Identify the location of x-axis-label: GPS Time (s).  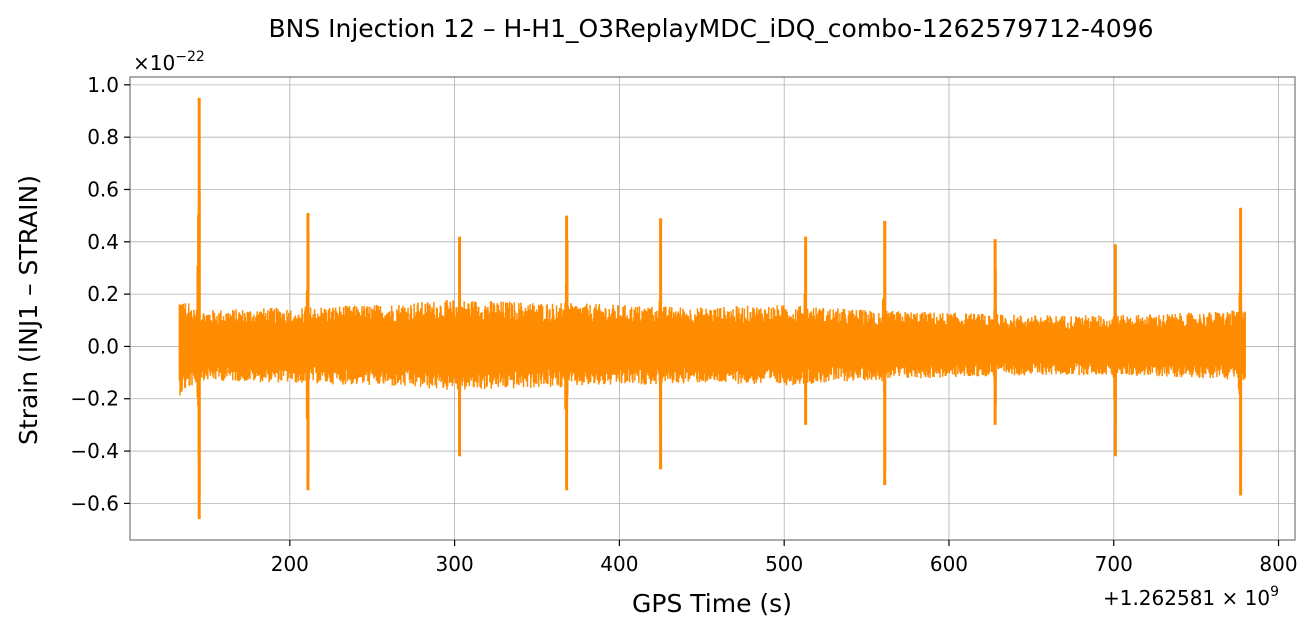
(712, 603).